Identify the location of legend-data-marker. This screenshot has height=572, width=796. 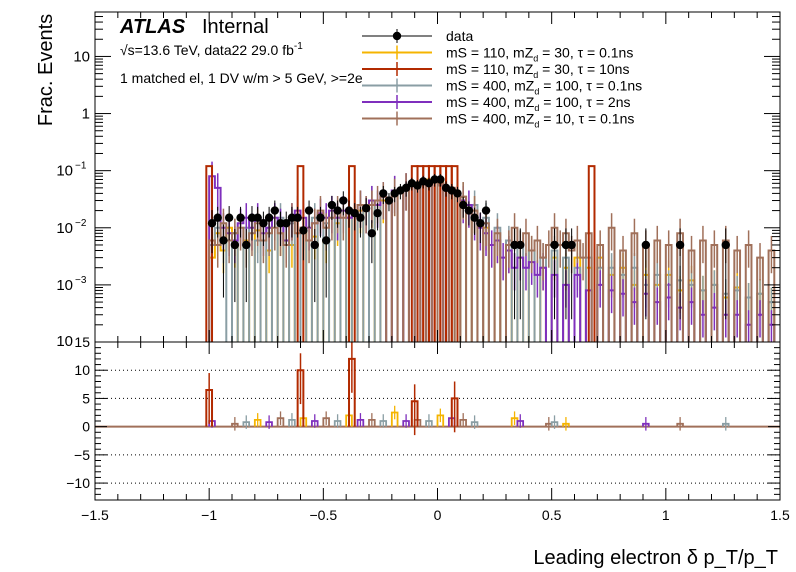
(397, 36).